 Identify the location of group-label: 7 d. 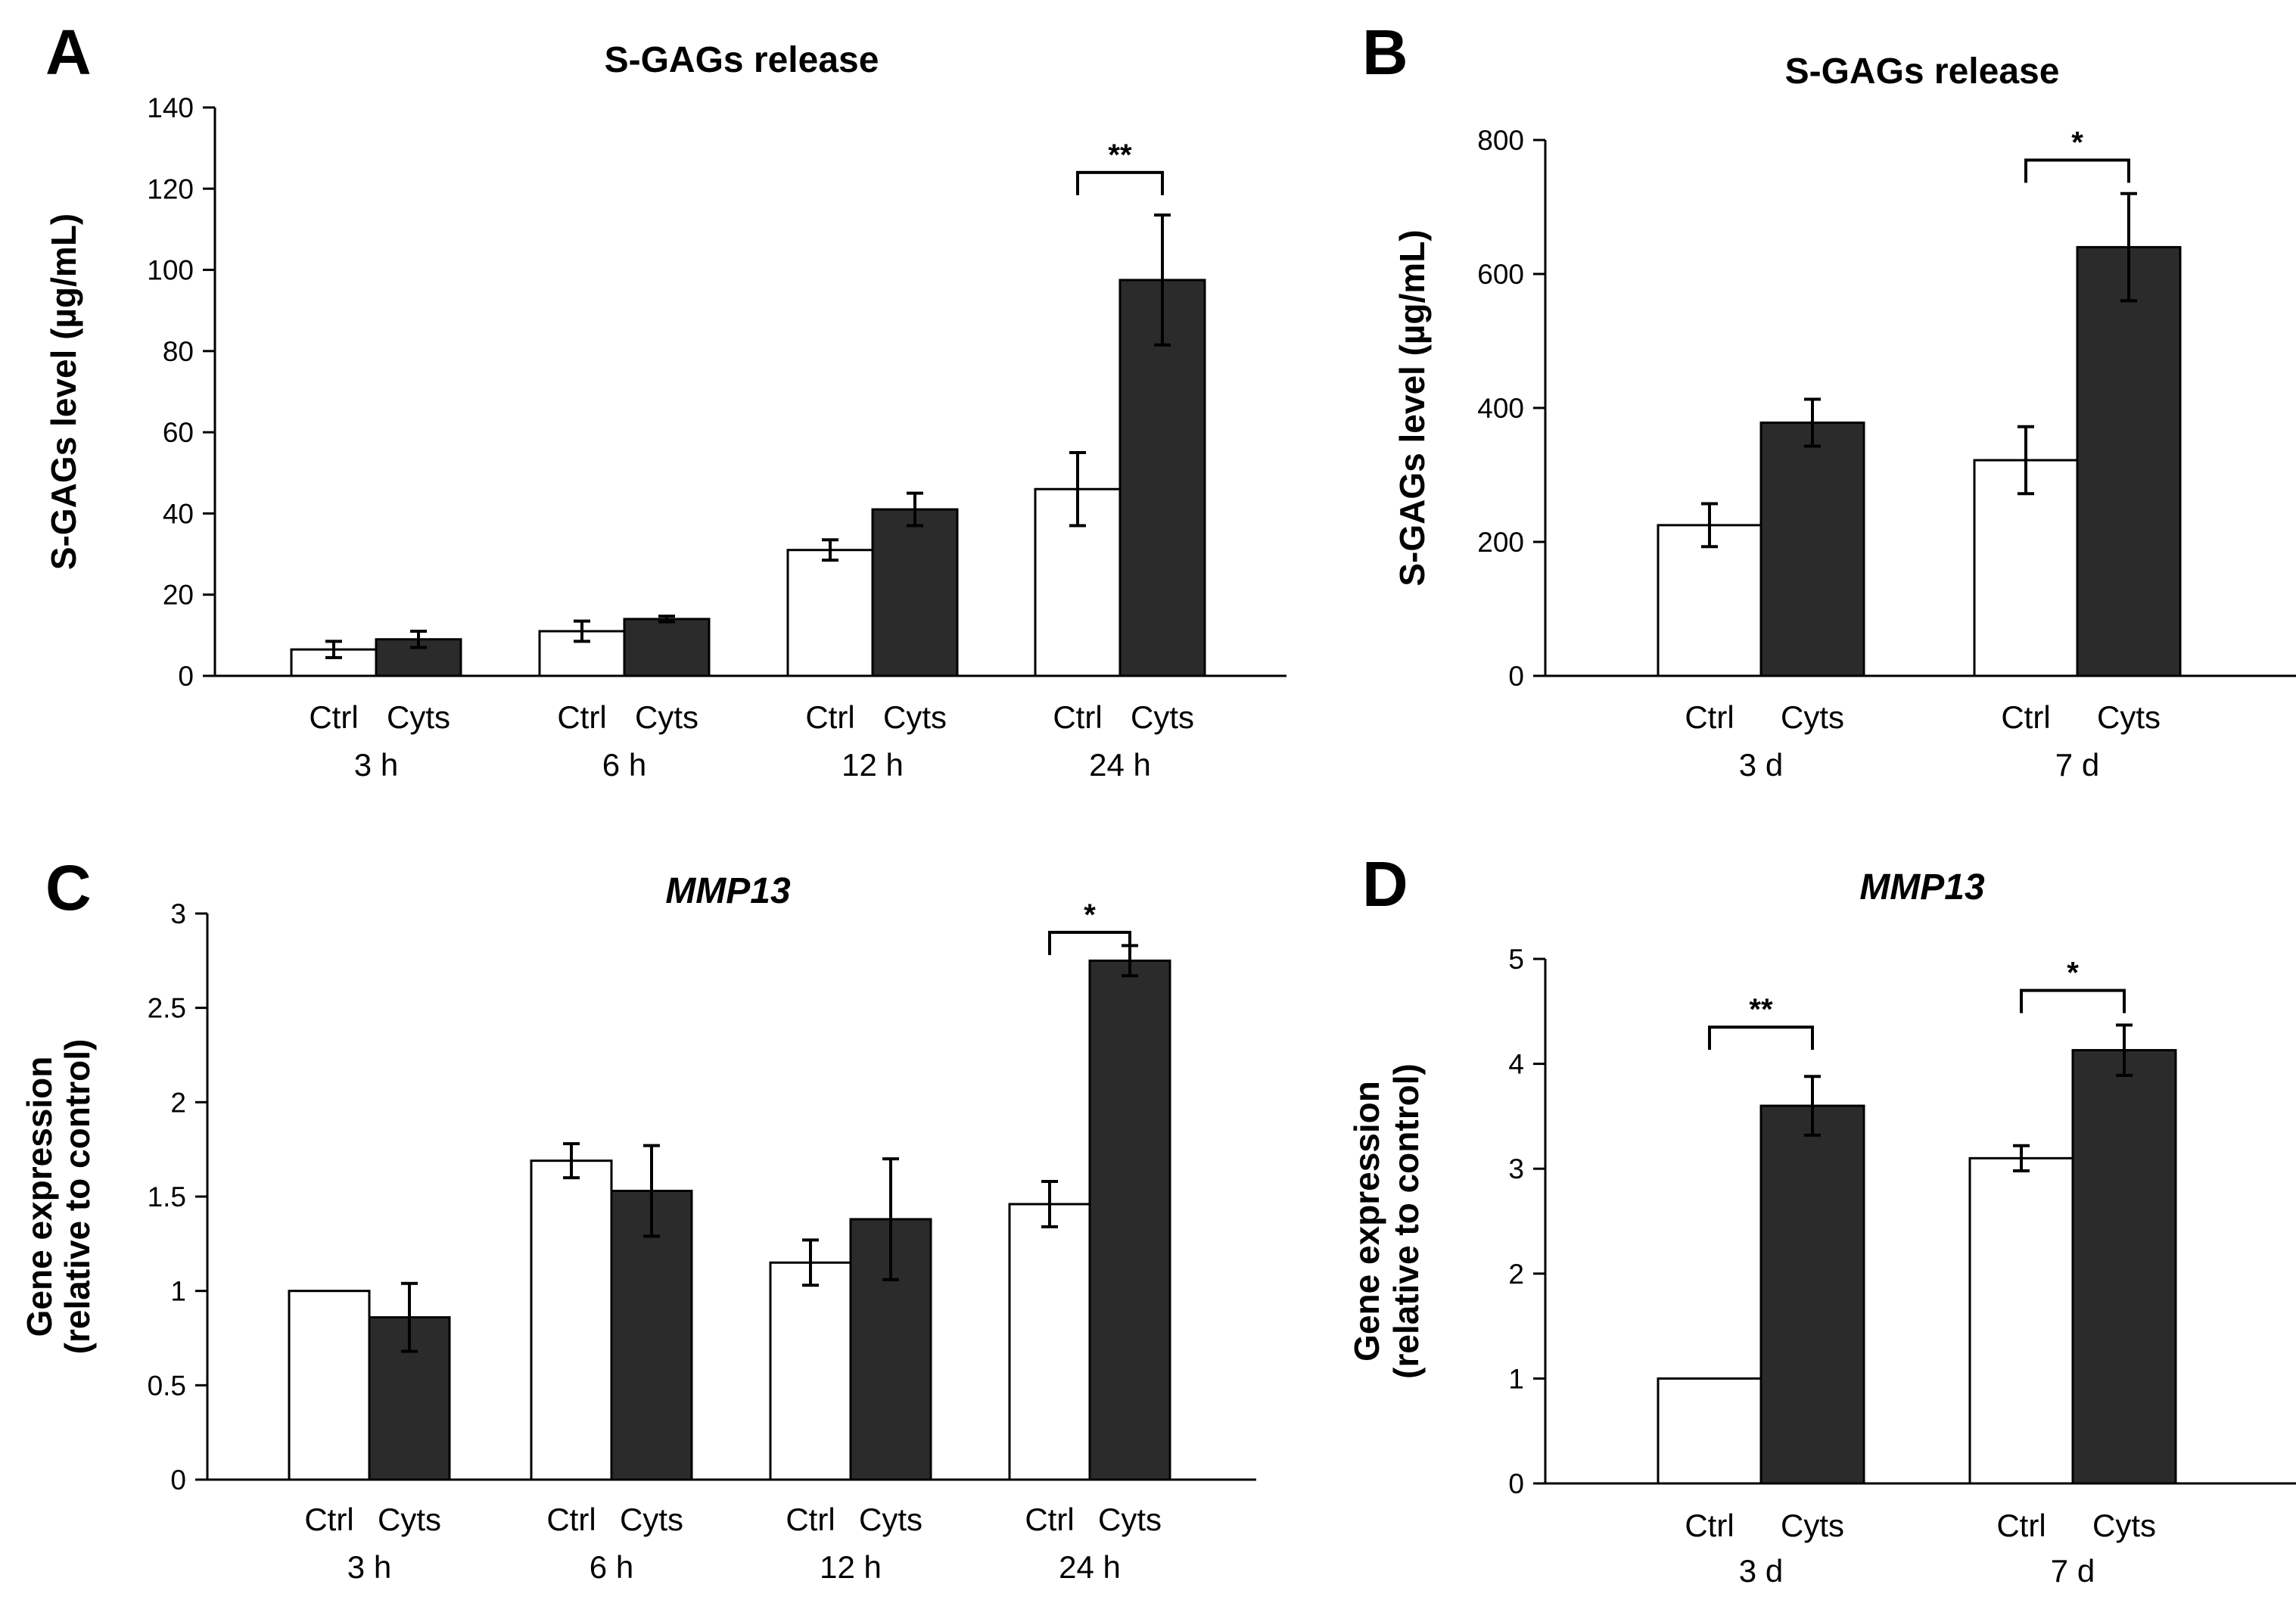
(2073, 1571).